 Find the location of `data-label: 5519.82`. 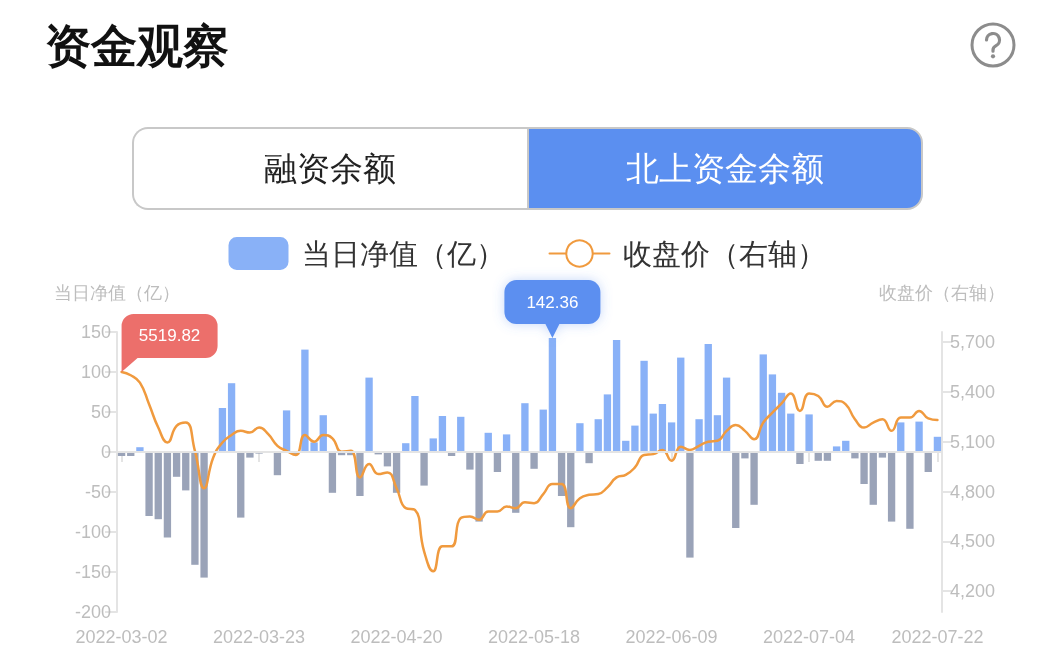

data-label: 5519.82 is located at coordinates (169, 336).